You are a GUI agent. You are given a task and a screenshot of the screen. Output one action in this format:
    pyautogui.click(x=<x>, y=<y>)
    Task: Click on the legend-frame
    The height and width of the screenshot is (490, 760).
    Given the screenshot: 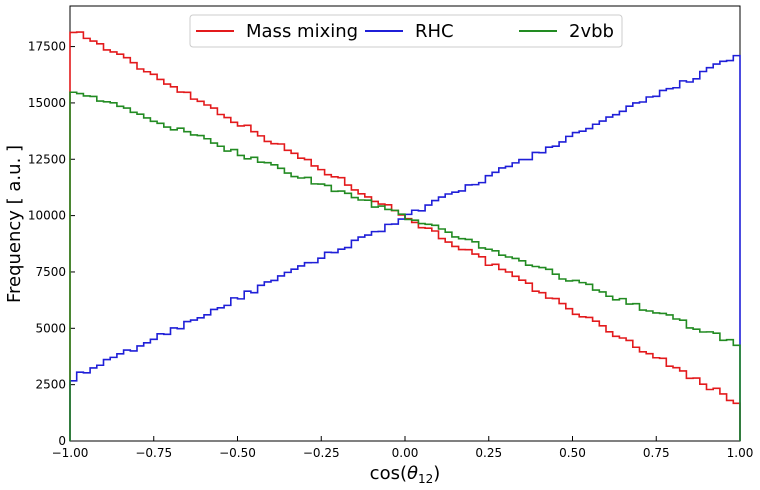 What is the action you would take?
    pyautogui.click(x=406, y=31)
    